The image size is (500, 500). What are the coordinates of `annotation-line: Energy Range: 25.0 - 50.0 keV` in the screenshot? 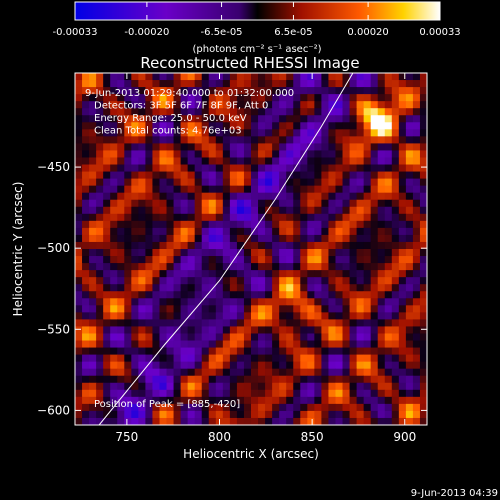 It's located at (170, 118).